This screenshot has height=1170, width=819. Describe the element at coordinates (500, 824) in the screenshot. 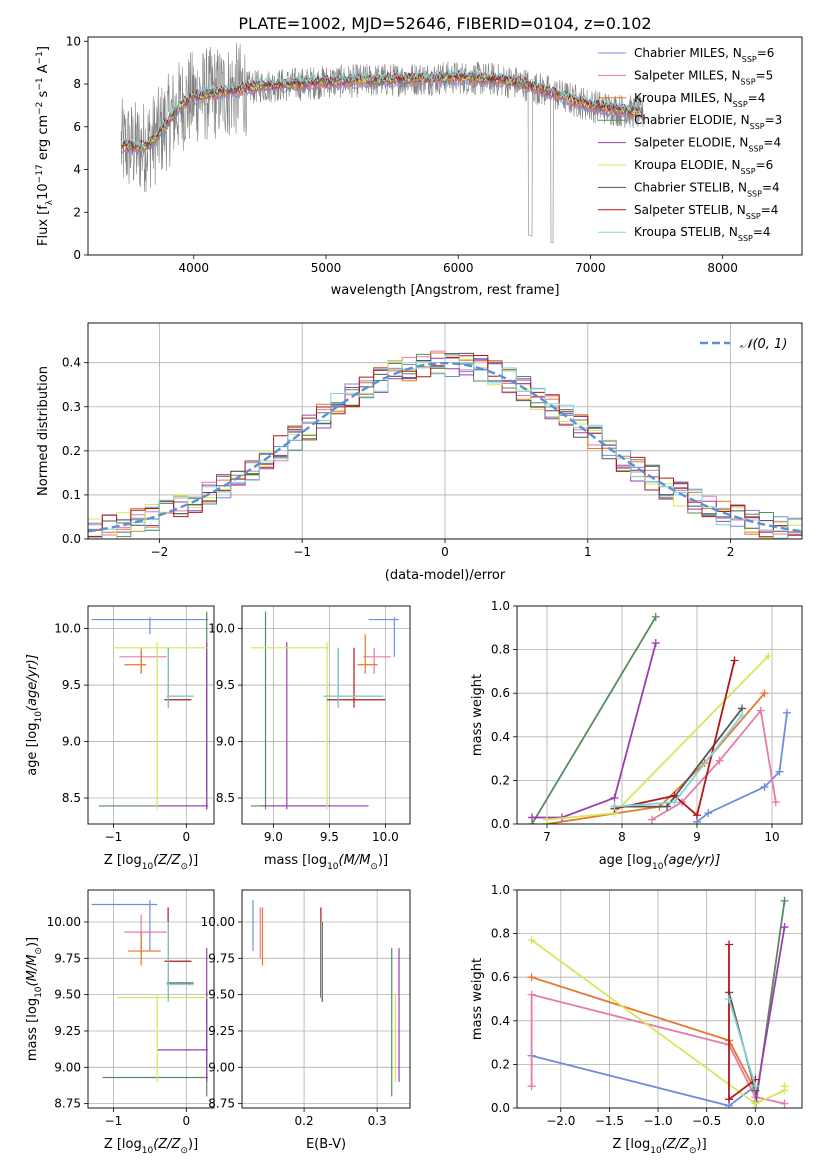

I see `y-tick-label: 0.0` at that location.